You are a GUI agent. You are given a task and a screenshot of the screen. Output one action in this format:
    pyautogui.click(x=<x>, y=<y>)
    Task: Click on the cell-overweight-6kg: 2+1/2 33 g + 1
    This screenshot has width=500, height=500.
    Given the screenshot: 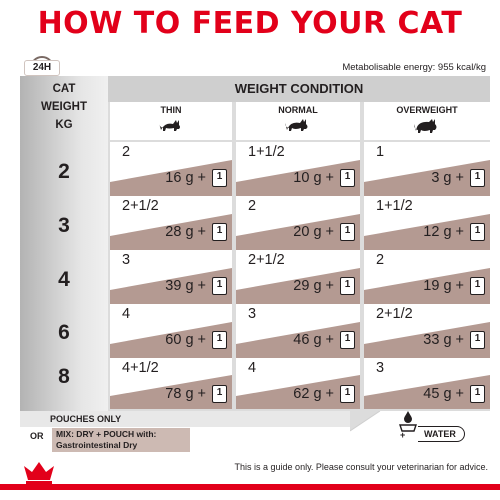 What is the action you would take?
    pyautogui.click(x=427, y=331)
    